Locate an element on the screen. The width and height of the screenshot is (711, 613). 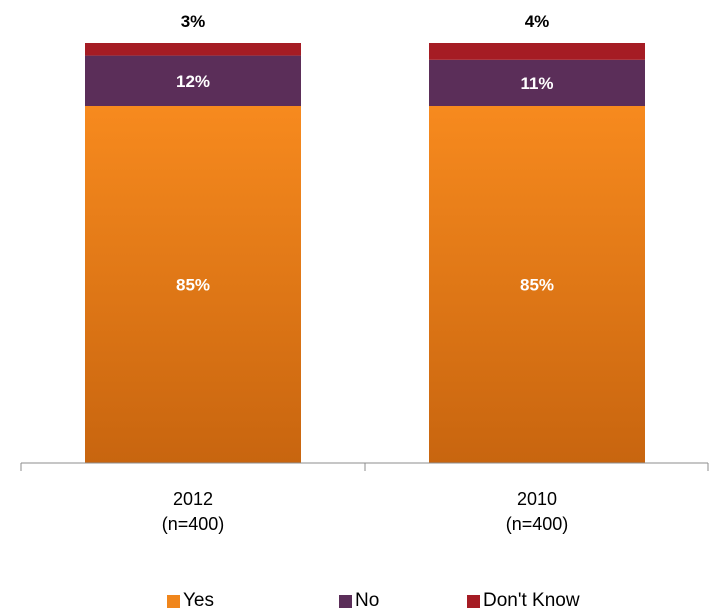
category-label-2010: 2010 is located at coordinates (537, 499).